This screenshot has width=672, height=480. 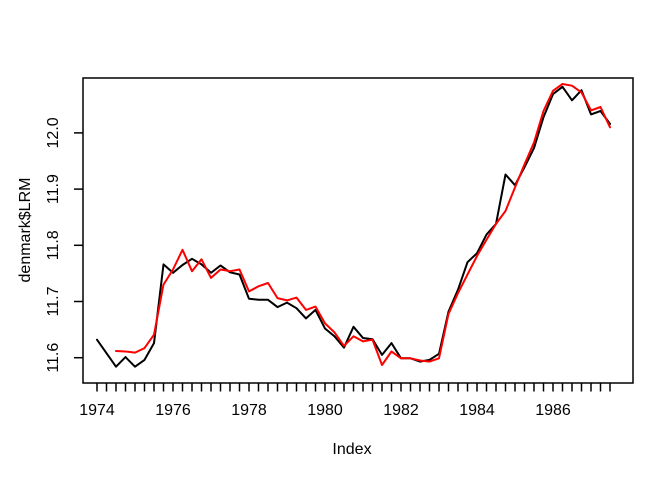 What do you see at coordinates (477, 410) in the screenshot?
I see `x-tick-label: 1984` at bounding box center [477, 410].